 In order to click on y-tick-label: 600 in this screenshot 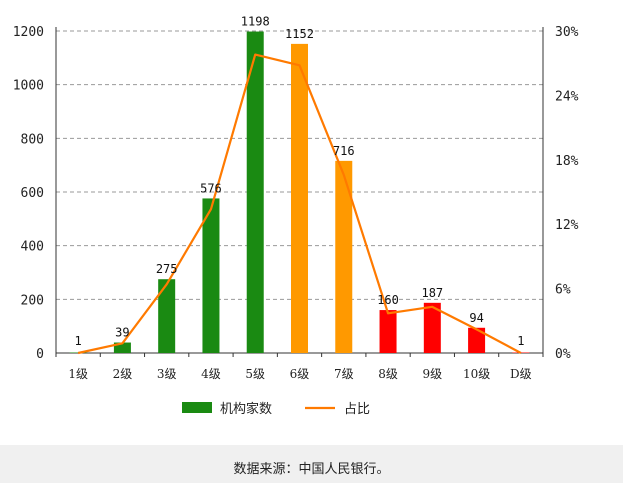, I will do `click(32, 193)`.